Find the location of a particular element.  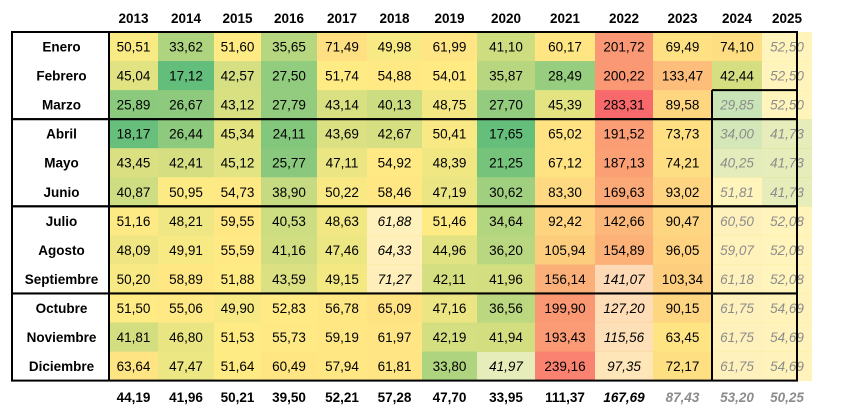

cell-value: 27,70 is located at coordinates (506, 105).